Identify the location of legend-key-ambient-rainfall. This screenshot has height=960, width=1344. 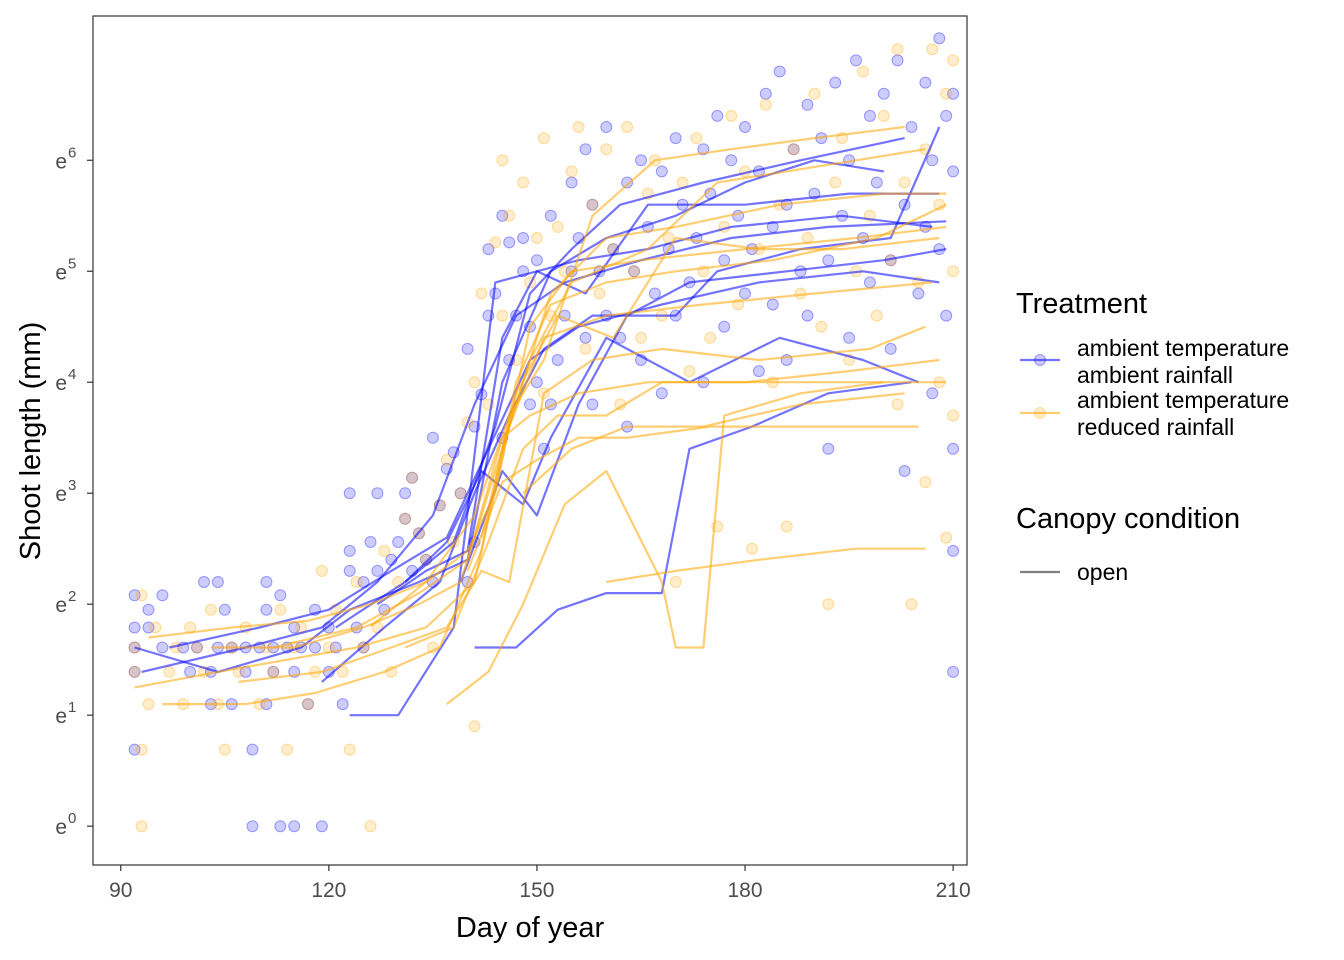
(1040, 360).